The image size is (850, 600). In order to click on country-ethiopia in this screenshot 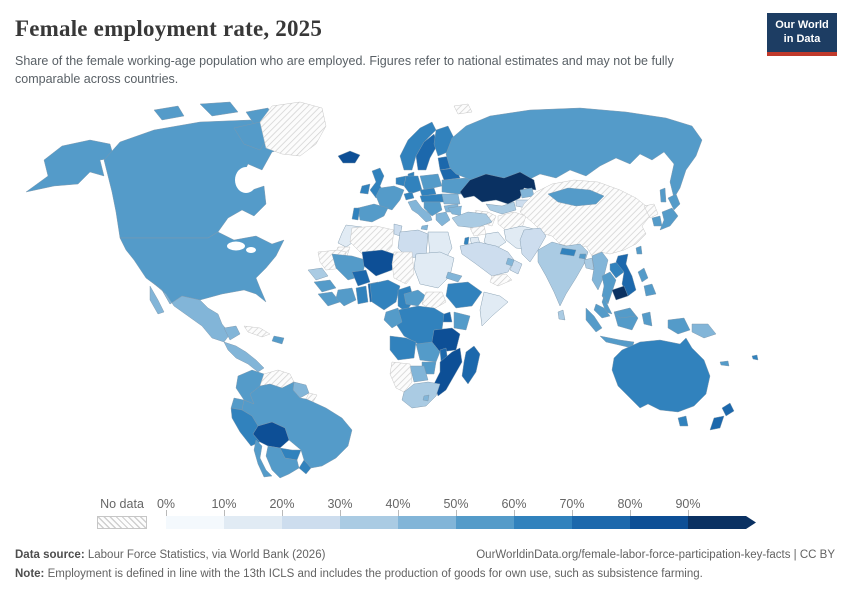, I will do `click(464, 295)`.